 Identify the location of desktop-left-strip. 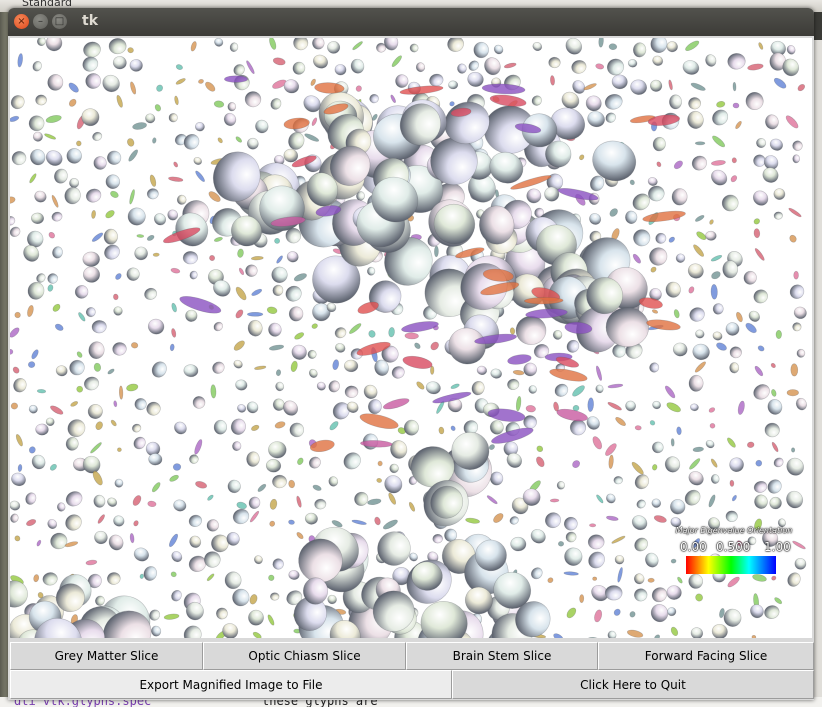
(4, 354).